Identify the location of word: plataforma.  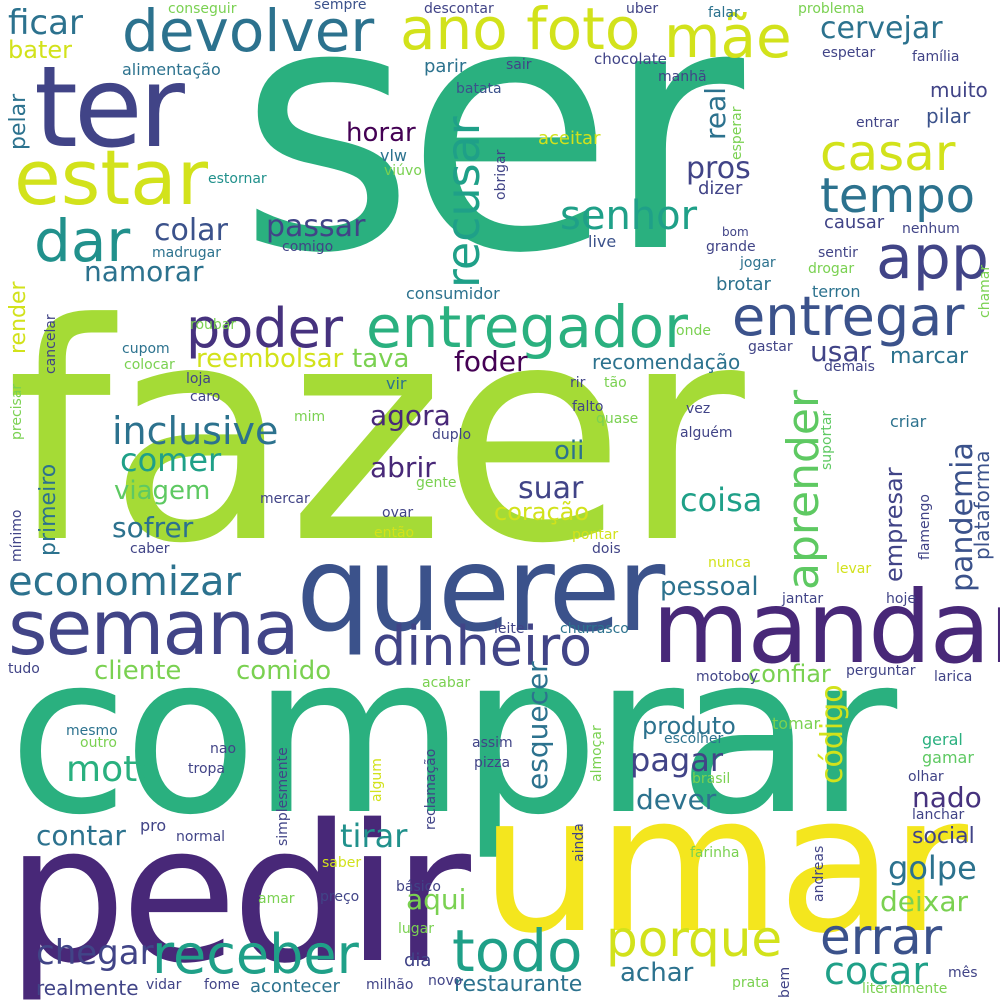
(982, 505).